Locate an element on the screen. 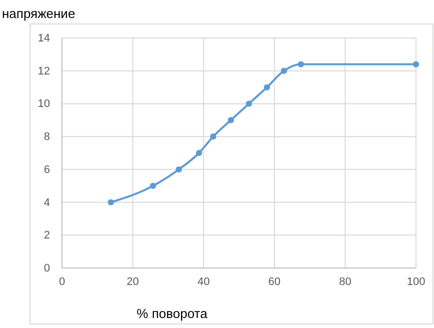 The width and height of the screenshot is (434, 328). x-tick-label: 80 is located at coordinates (345, 282).